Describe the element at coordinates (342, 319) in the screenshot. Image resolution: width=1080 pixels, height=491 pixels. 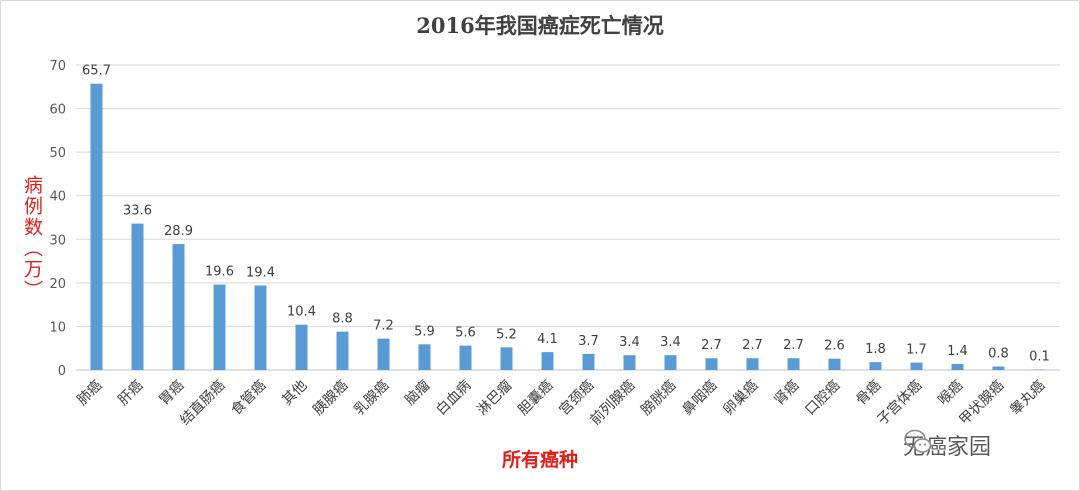
I see `data-label: 8.8` at that location.